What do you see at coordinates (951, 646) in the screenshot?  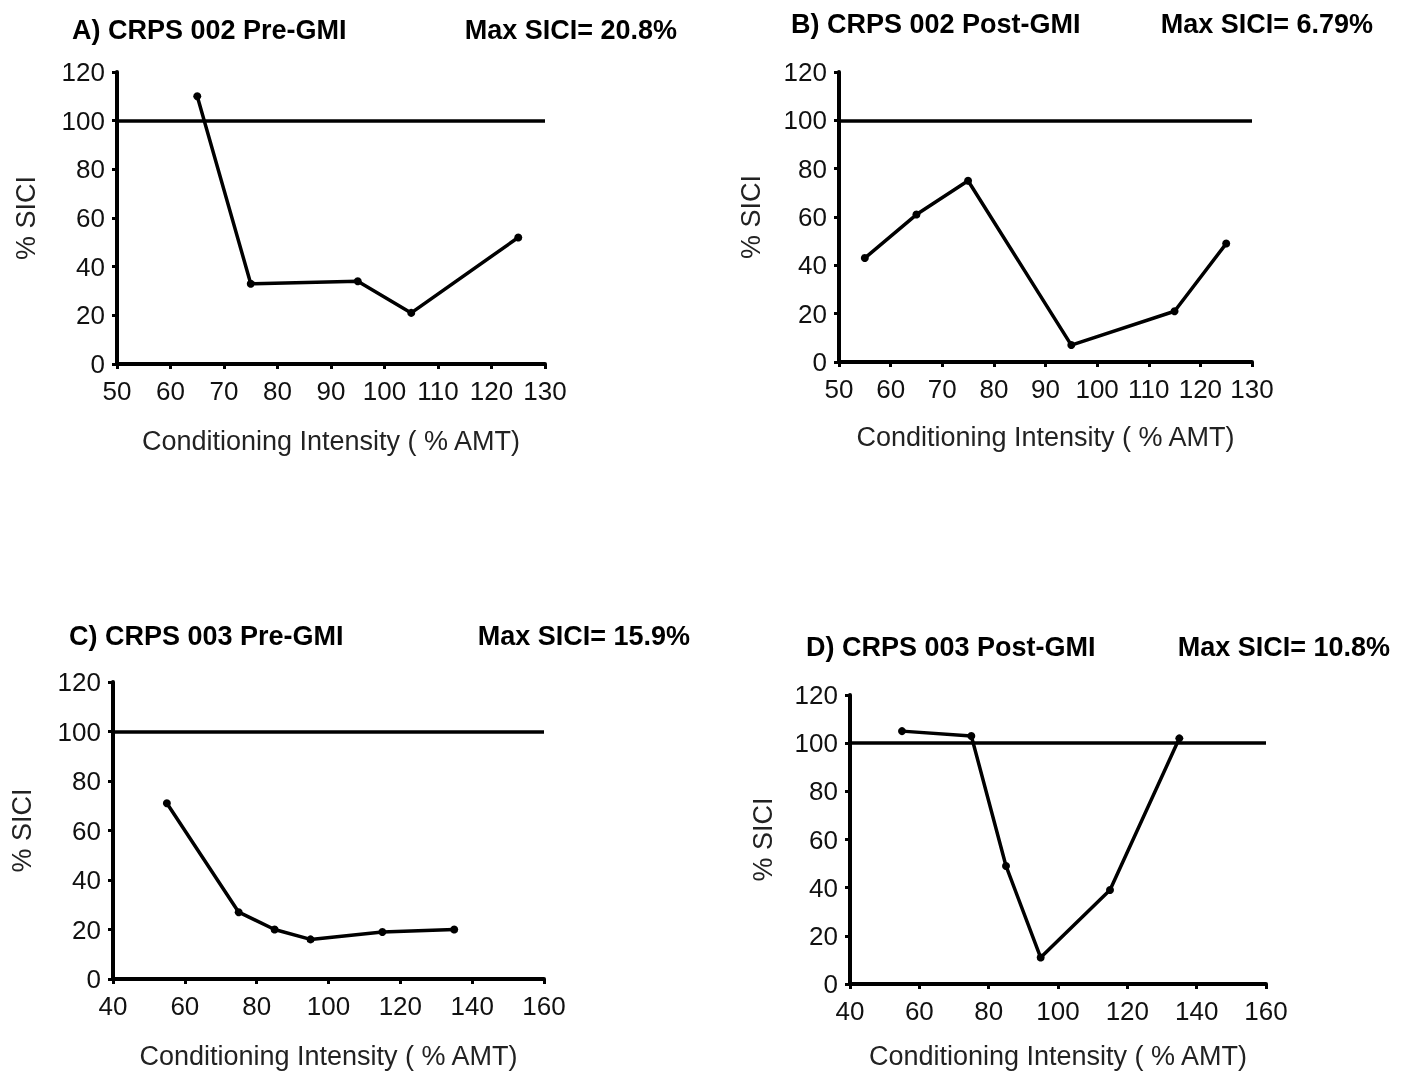 I see `chart-title: D) CRPS 003 Post-GMI` at bounding box center [951, 646].